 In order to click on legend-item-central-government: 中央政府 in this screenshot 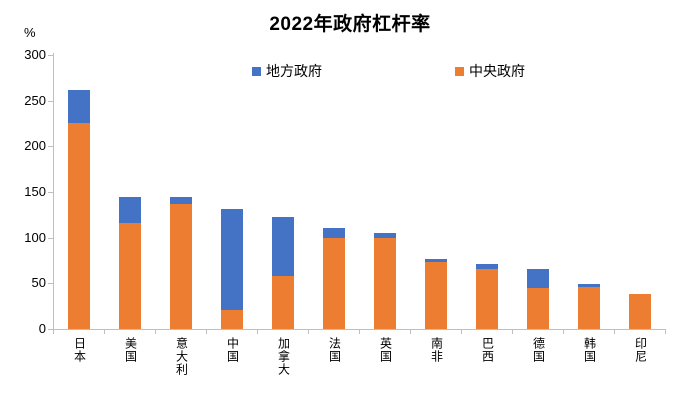, I will do `click(490, 71)`.